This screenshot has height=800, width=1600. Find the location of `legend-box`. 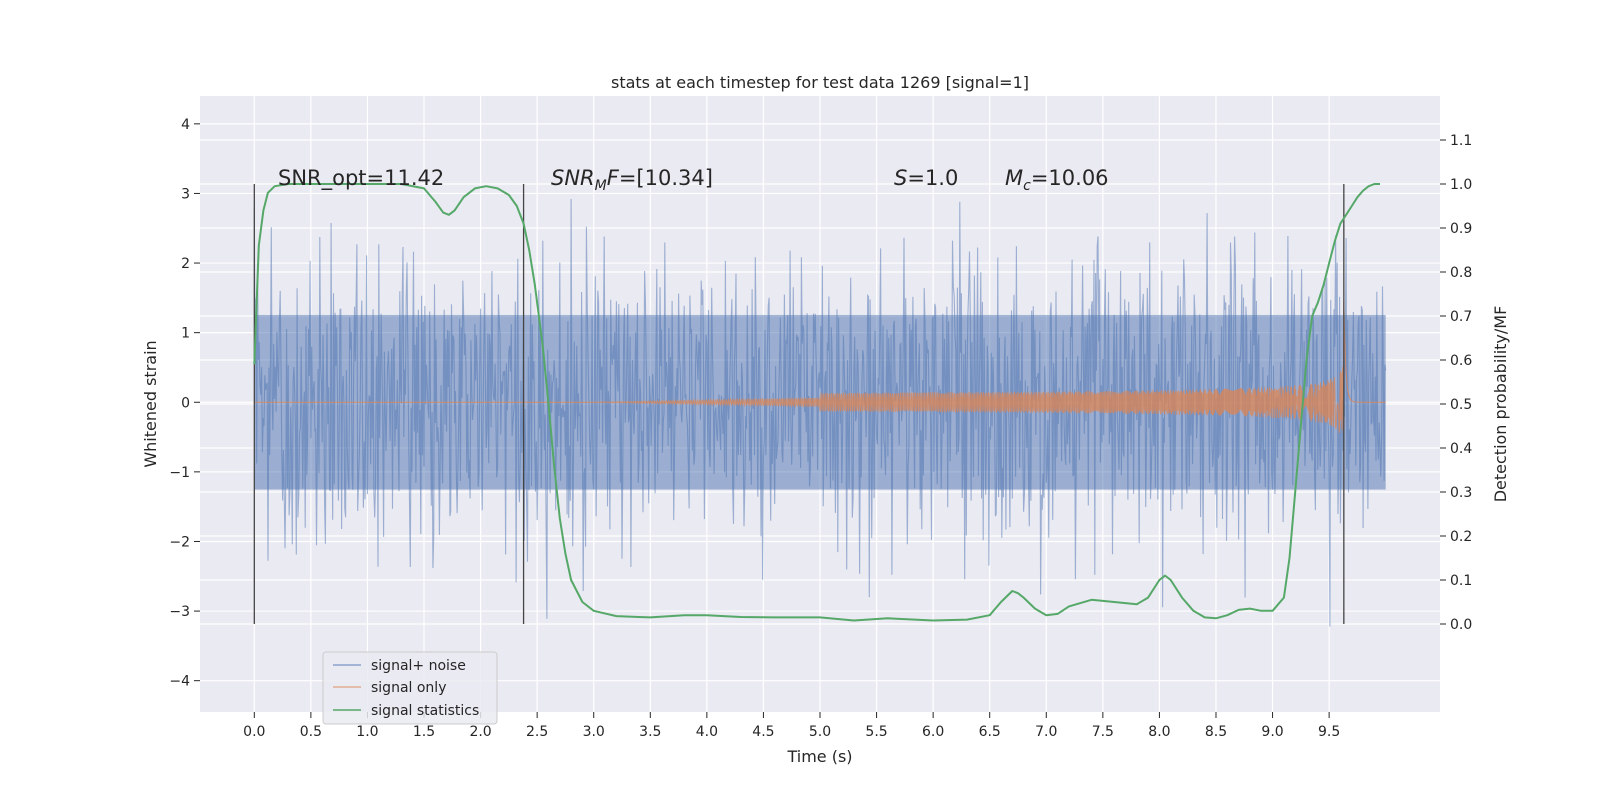

legend-box is located at coordinates (410, 688).